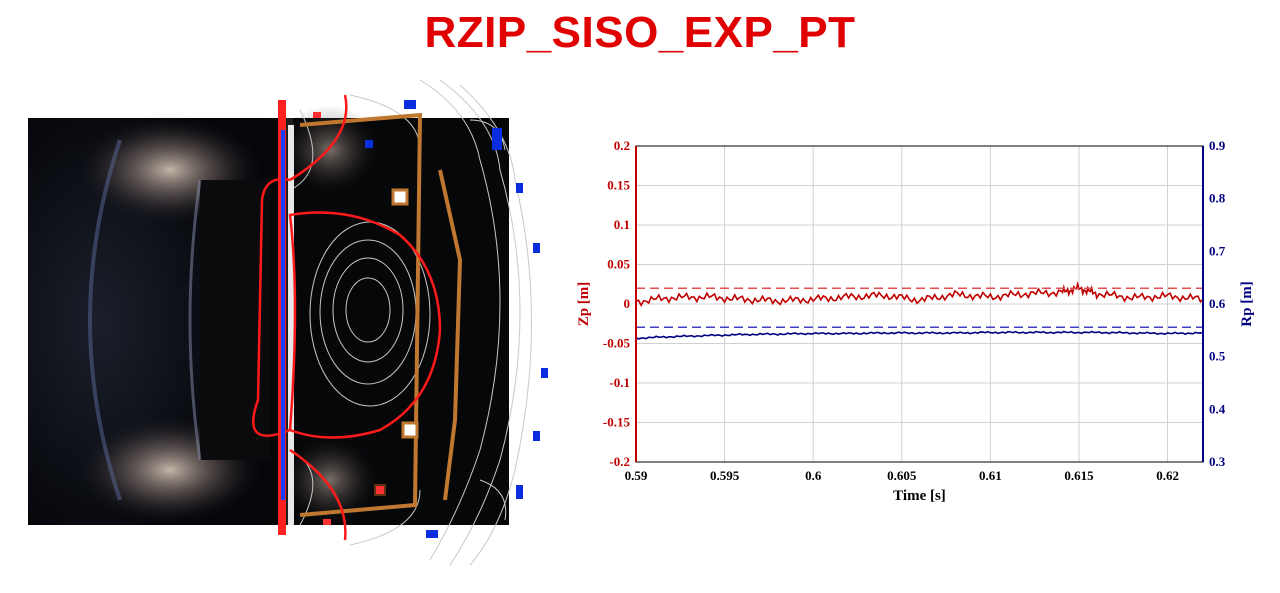 The height and width of the screenshot is (593, 1280). Describe the element at coordinates (1217, 408) in the screenshot. I see `right-tick-label: 0.4` at that location.